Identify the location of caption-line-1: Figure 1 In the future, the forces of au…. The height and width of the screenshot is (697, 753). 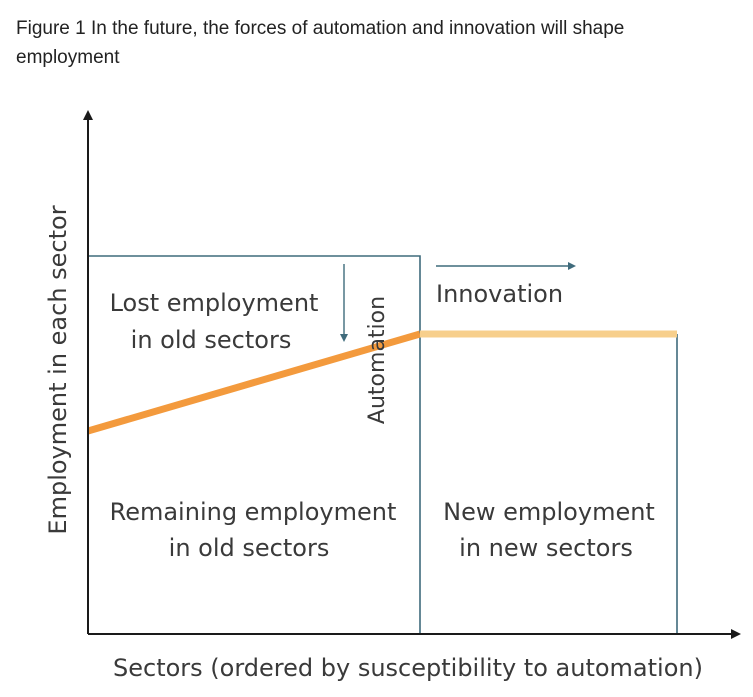
(320, 28).